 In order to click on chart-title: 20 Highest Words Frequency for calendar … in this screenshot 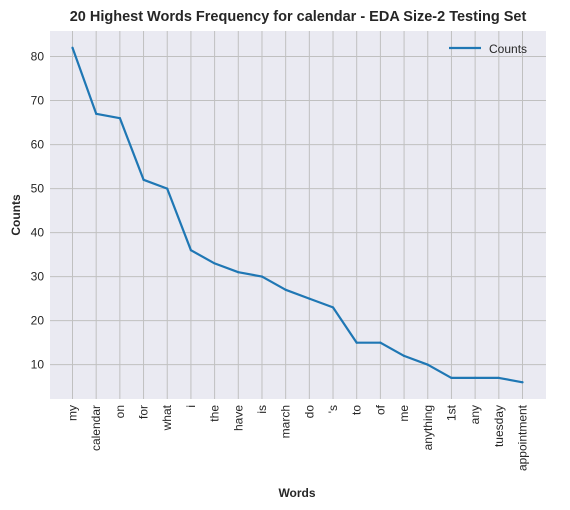, I will do `click(298, 17)`.